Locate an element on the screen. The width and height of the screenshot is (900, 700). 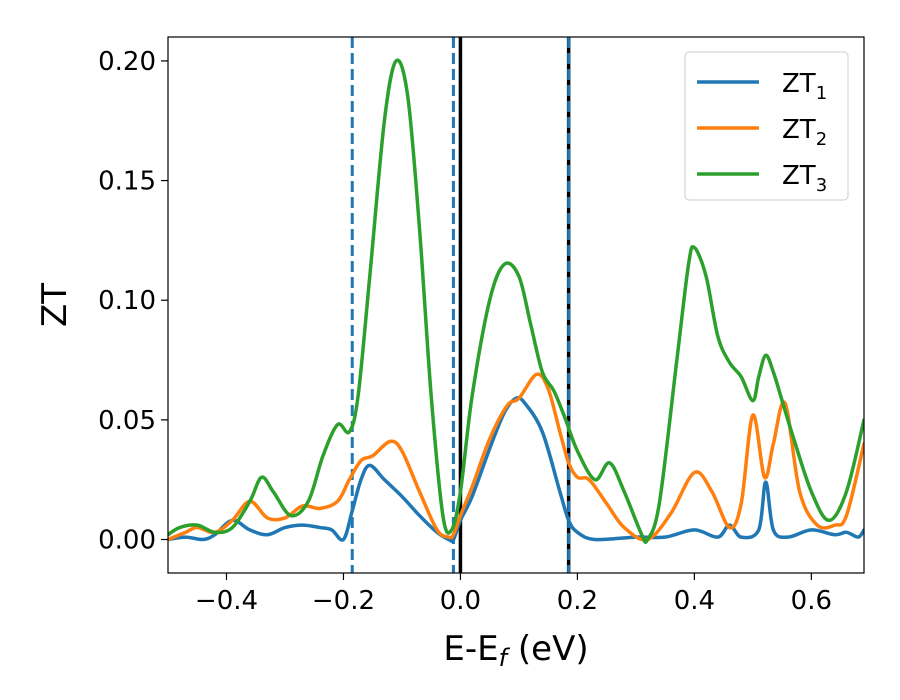
legend-box is located at coordinates (766, 126).